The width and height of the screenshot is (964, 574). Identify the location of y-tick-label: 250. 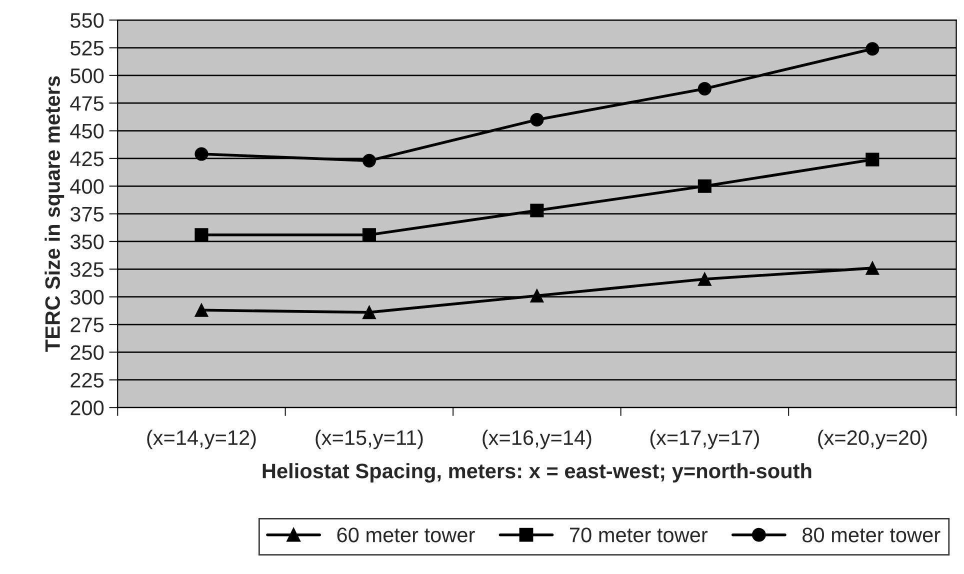
(87, 352).